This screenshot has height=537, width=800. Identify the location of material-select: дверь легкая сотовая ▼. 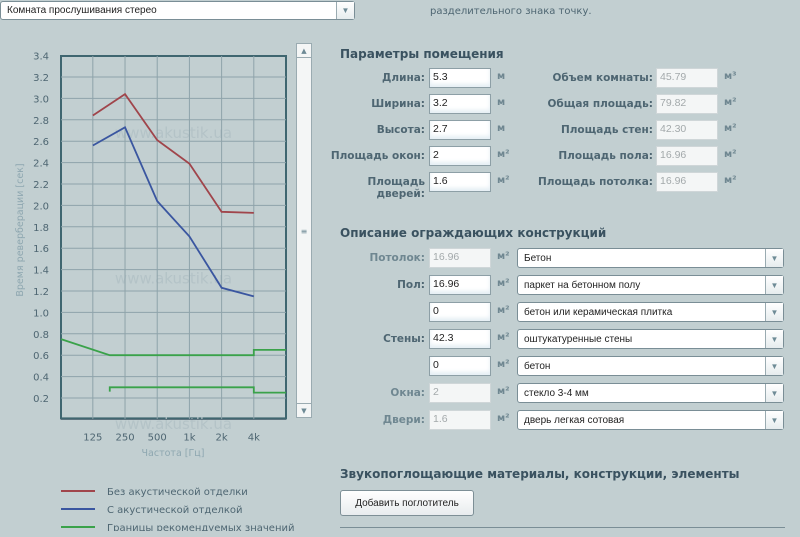
(650, 420).